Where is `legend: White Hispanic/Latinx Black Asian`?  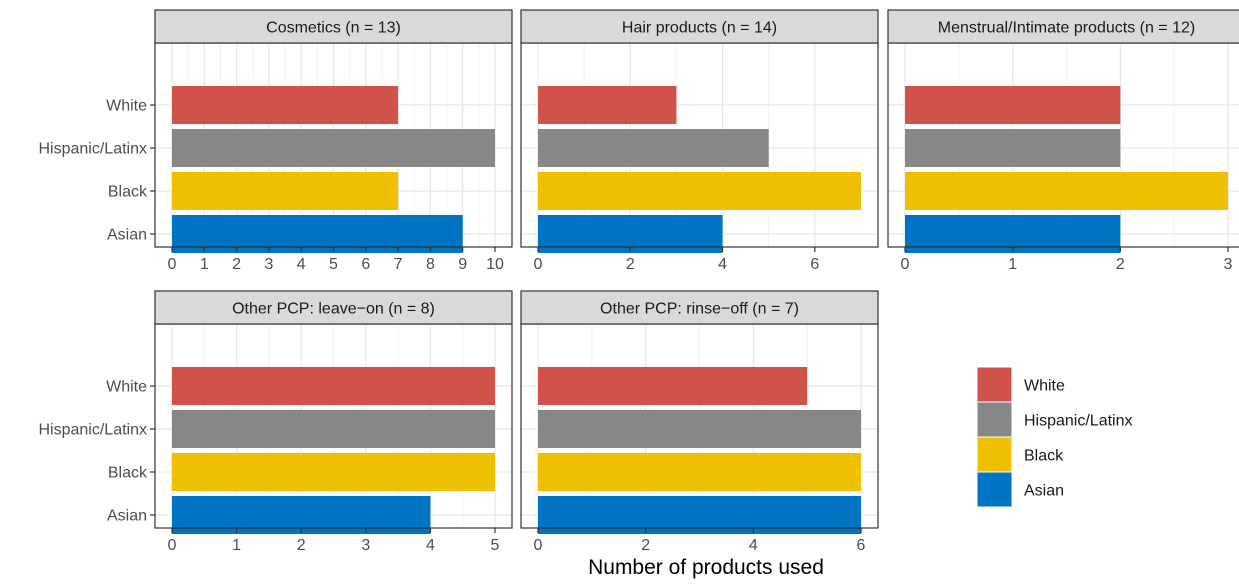
legend: White Hispanic/Latinx Black Asian is located at coordinates (1055, 437).